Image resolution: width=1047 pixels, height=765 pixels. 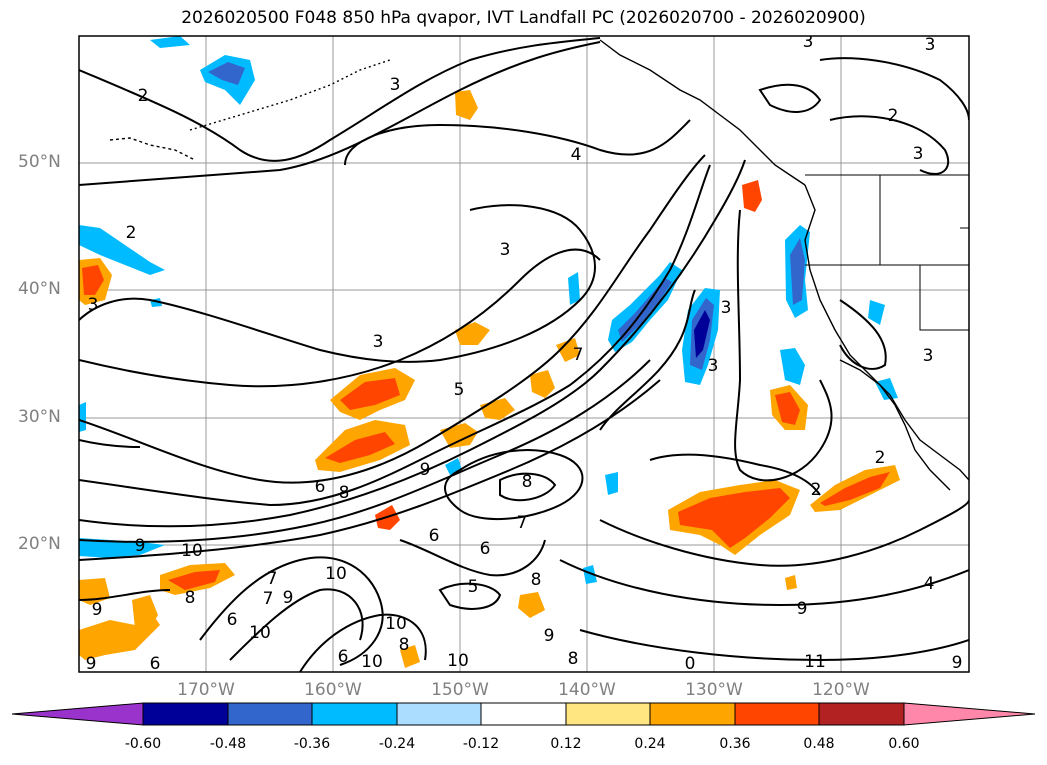 What do you see at coordinates (887, 252) in the screenshot?
I see `political-borders` at bounding box center [887, 252].